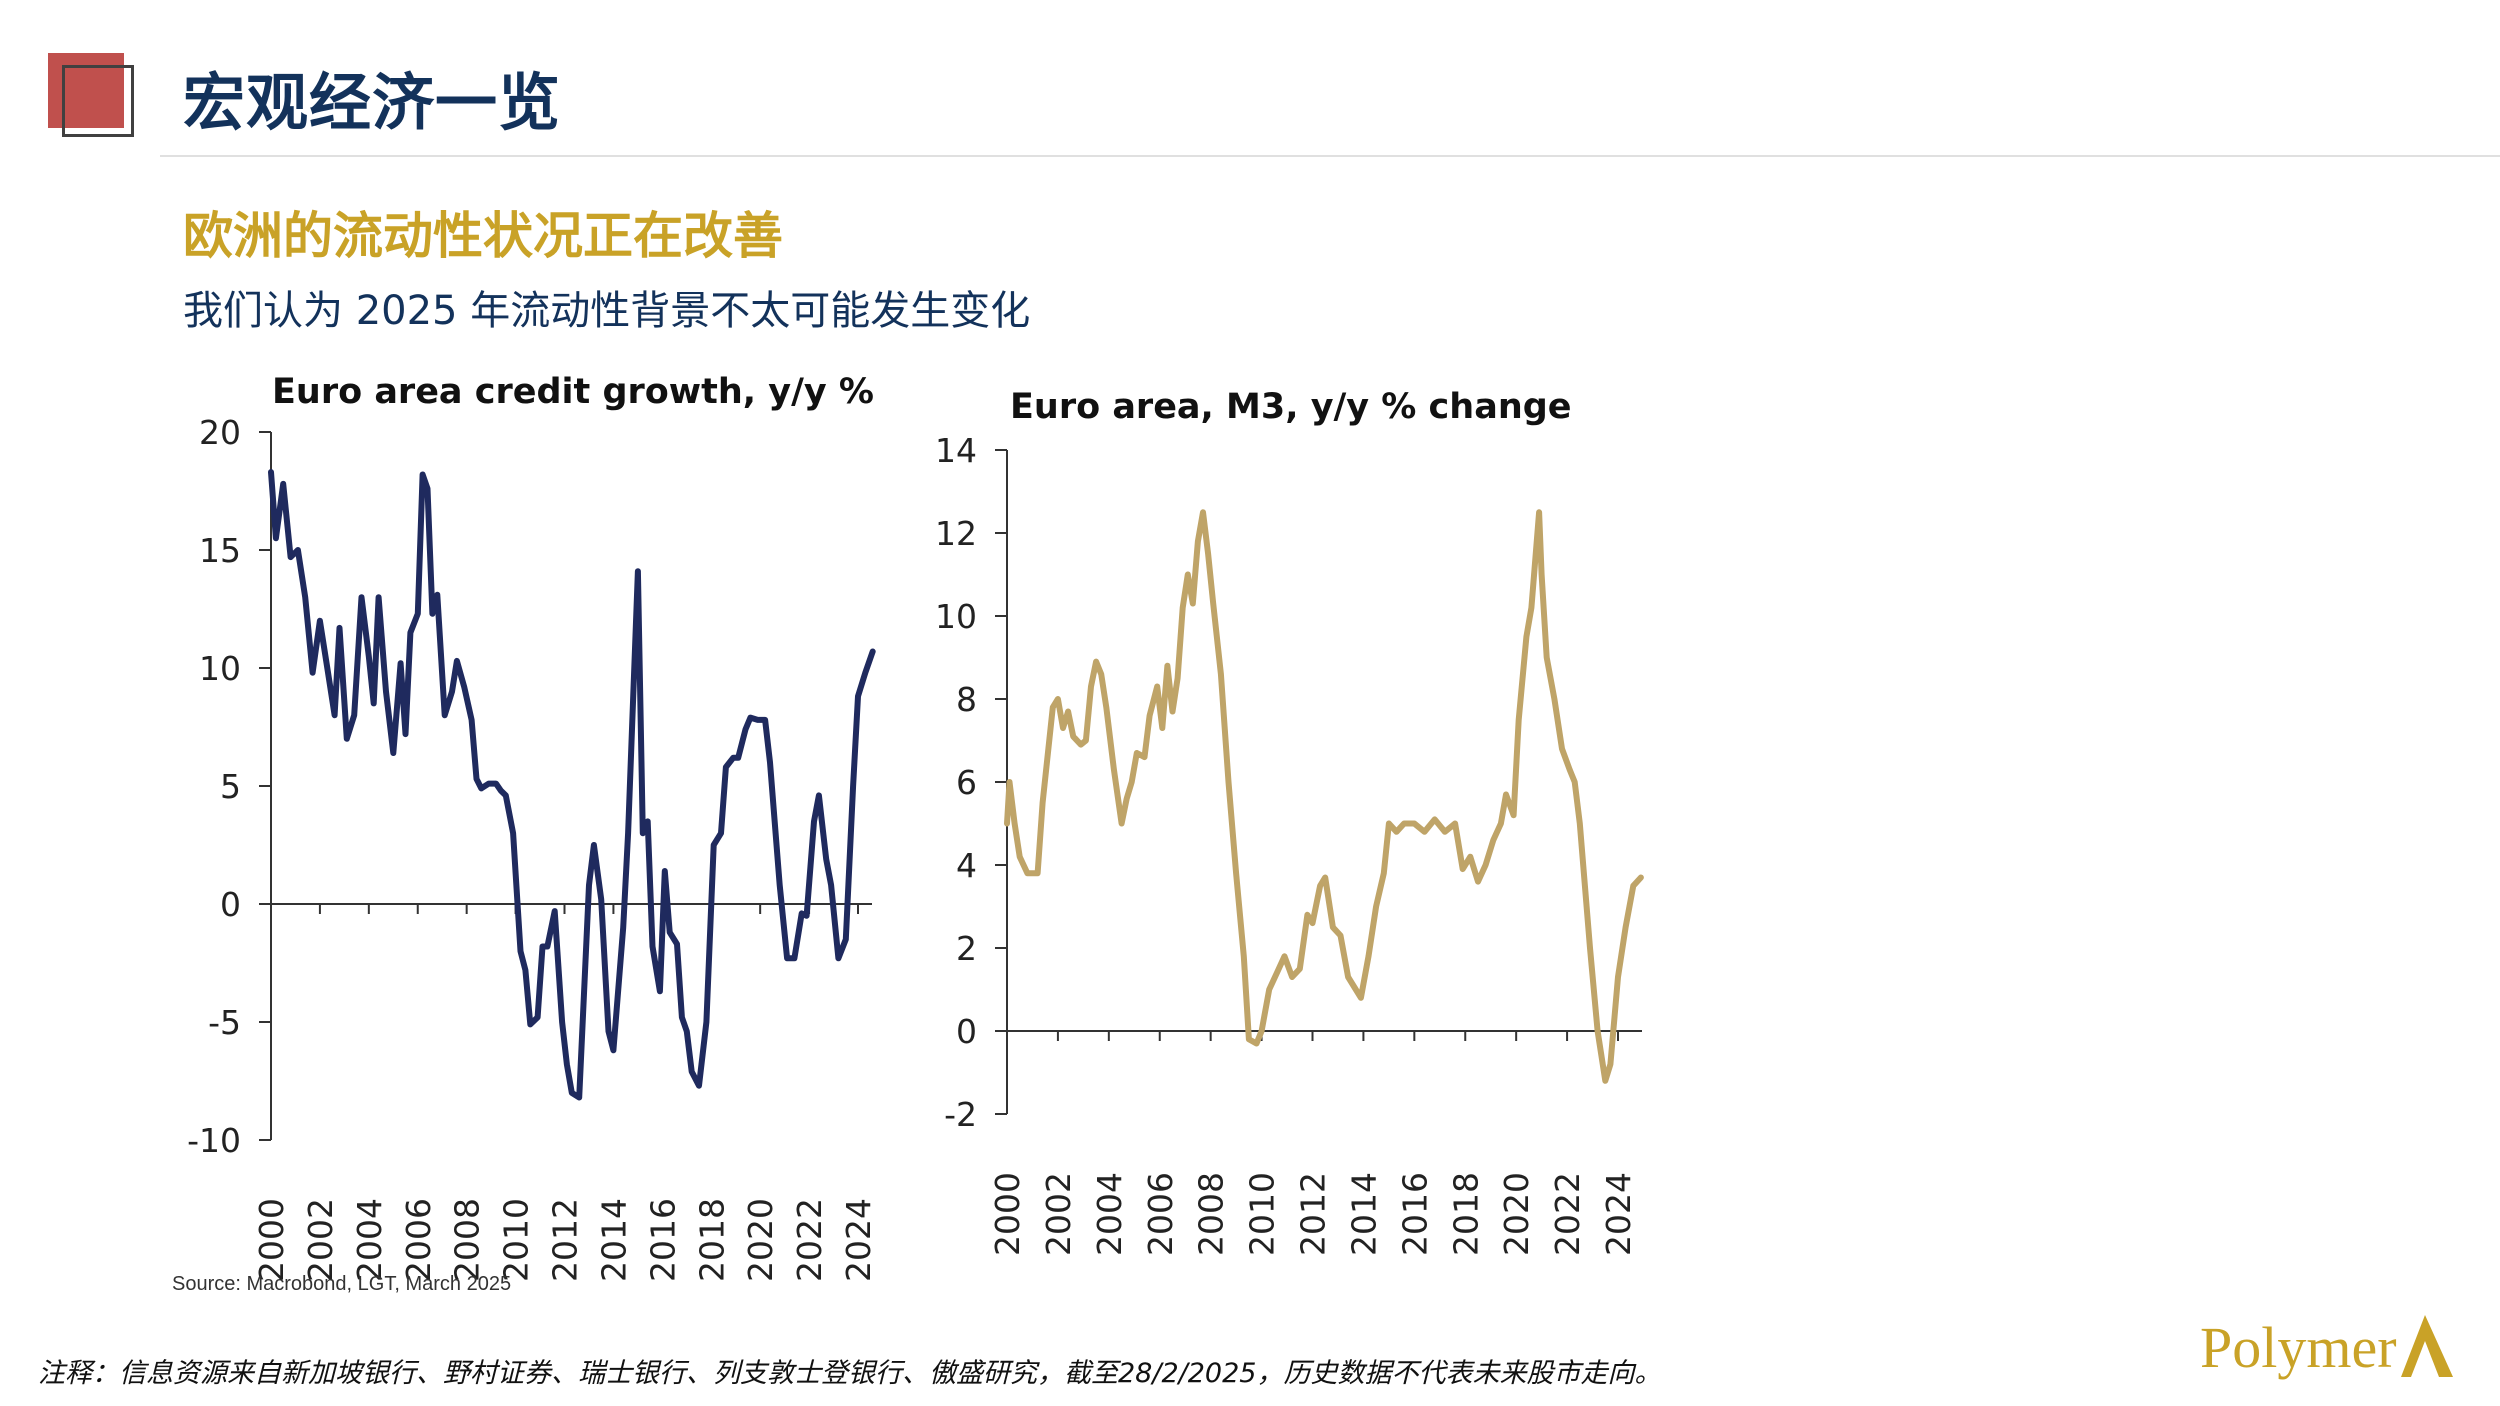 This screenshot has width=2500, height=1406. I want to click on y-tick-label: 6, so click(966, 782).